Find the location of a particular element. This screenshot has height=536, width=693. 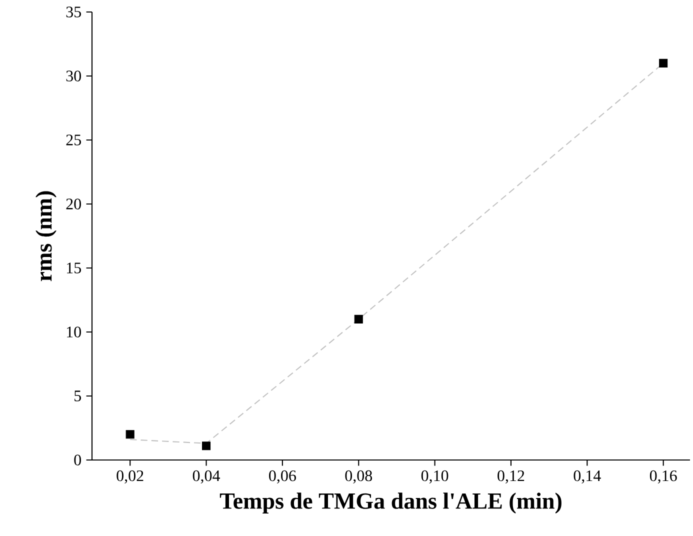

y-tick-label: 30 is located at coordinates (73, 76).